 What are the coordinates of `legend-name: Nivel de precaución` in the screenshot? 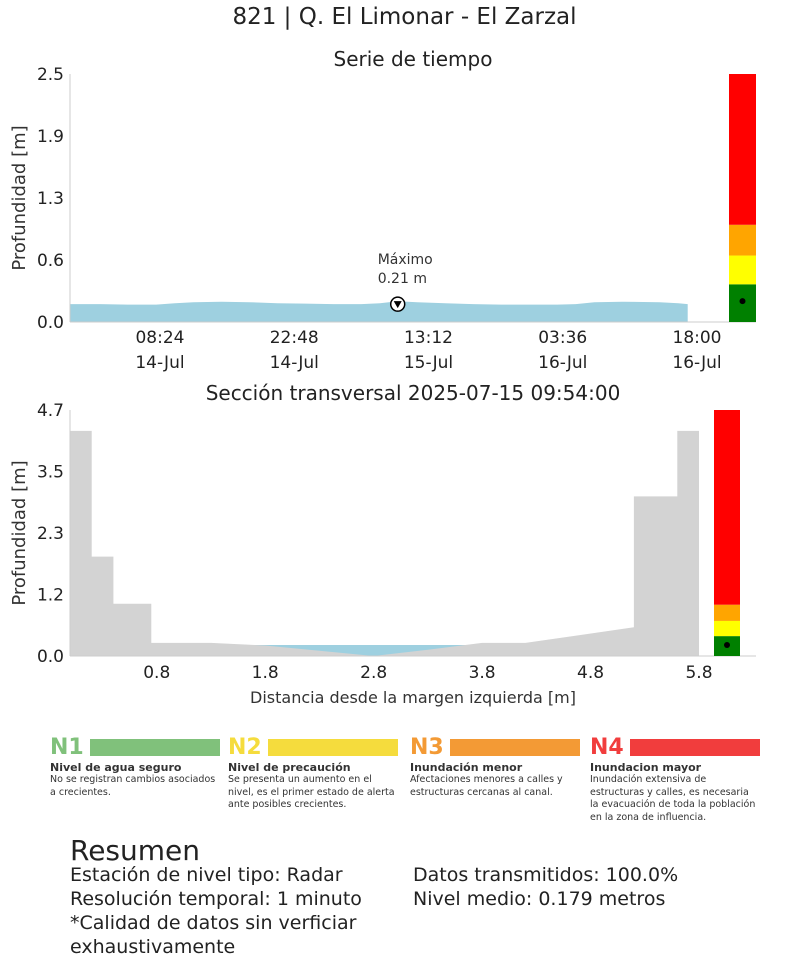 It's located at (289, 767).